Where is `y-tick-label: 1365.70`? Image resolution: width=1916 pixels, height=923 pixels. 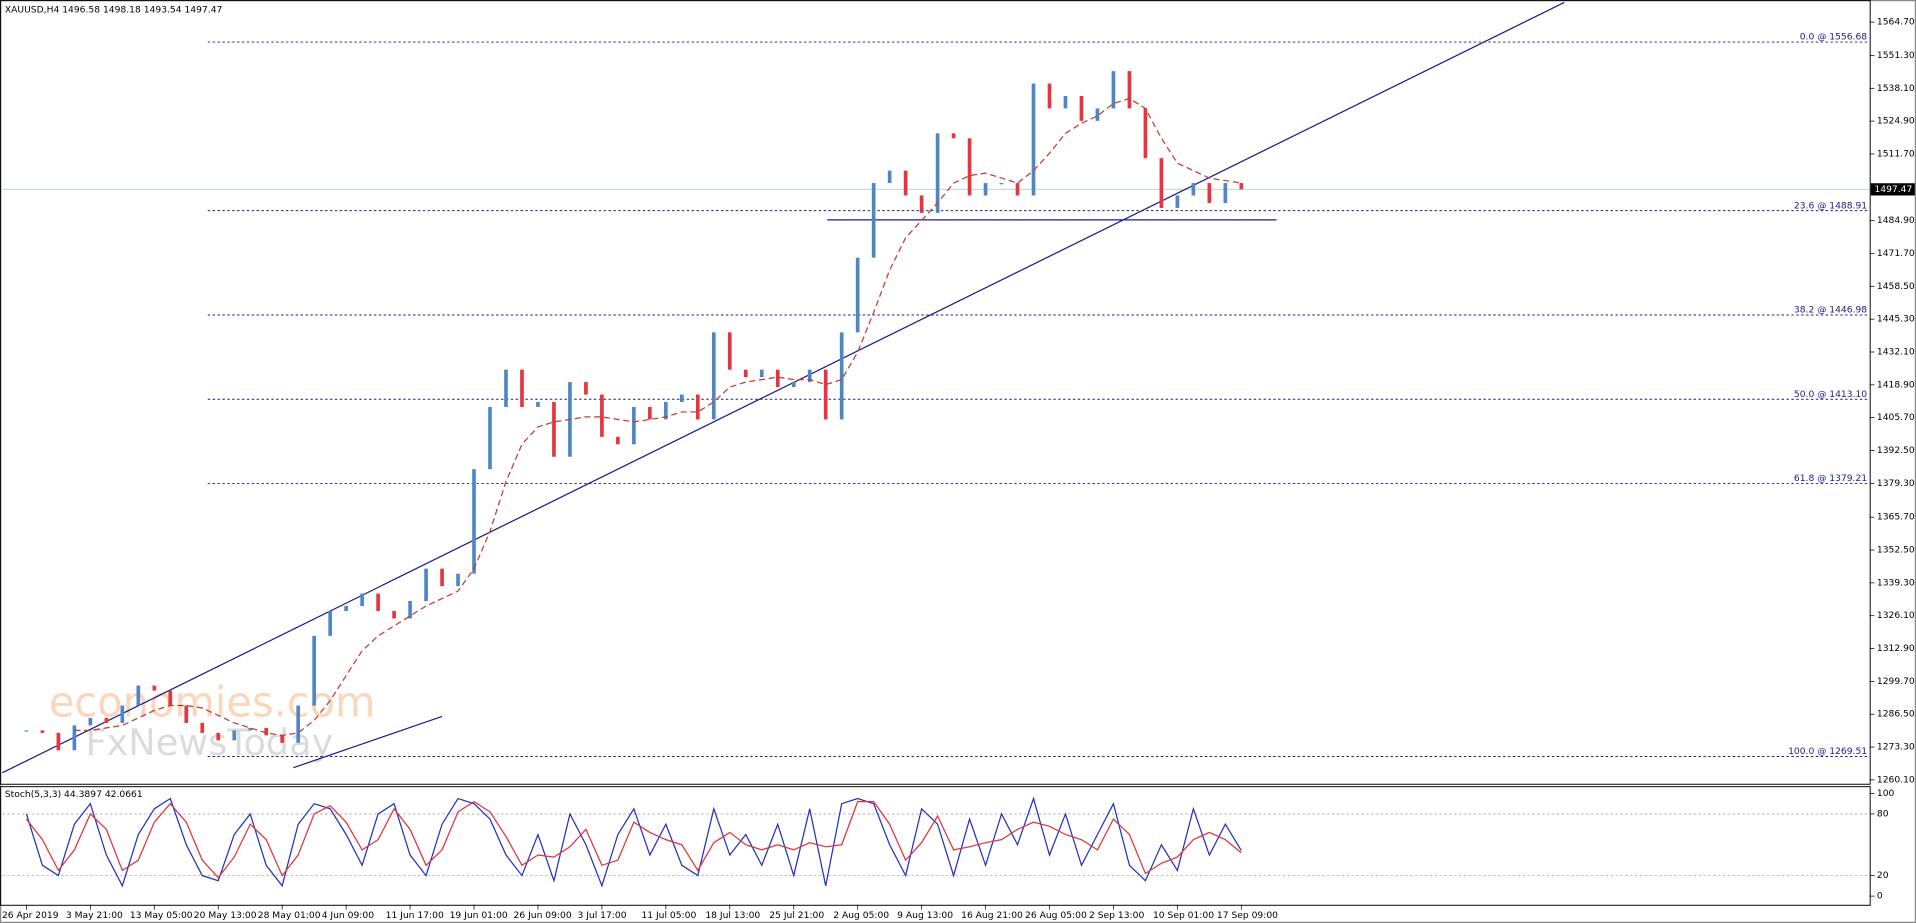
y-tick-label: 1365.70 is located at coordinates (1896, 517).